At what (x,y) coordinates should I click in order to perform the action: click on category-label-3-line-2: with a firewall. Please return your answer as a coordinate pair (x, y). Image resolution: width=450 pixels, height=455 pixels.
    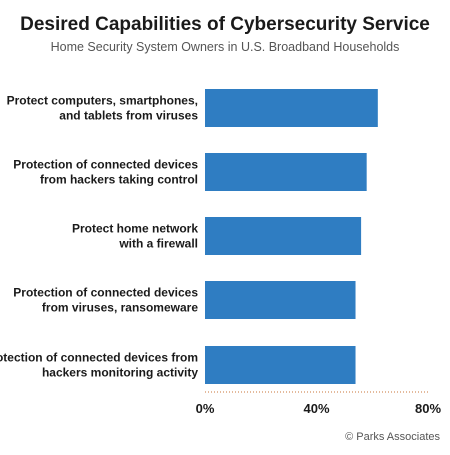
    Looking at the image, I should click on (158, 244).